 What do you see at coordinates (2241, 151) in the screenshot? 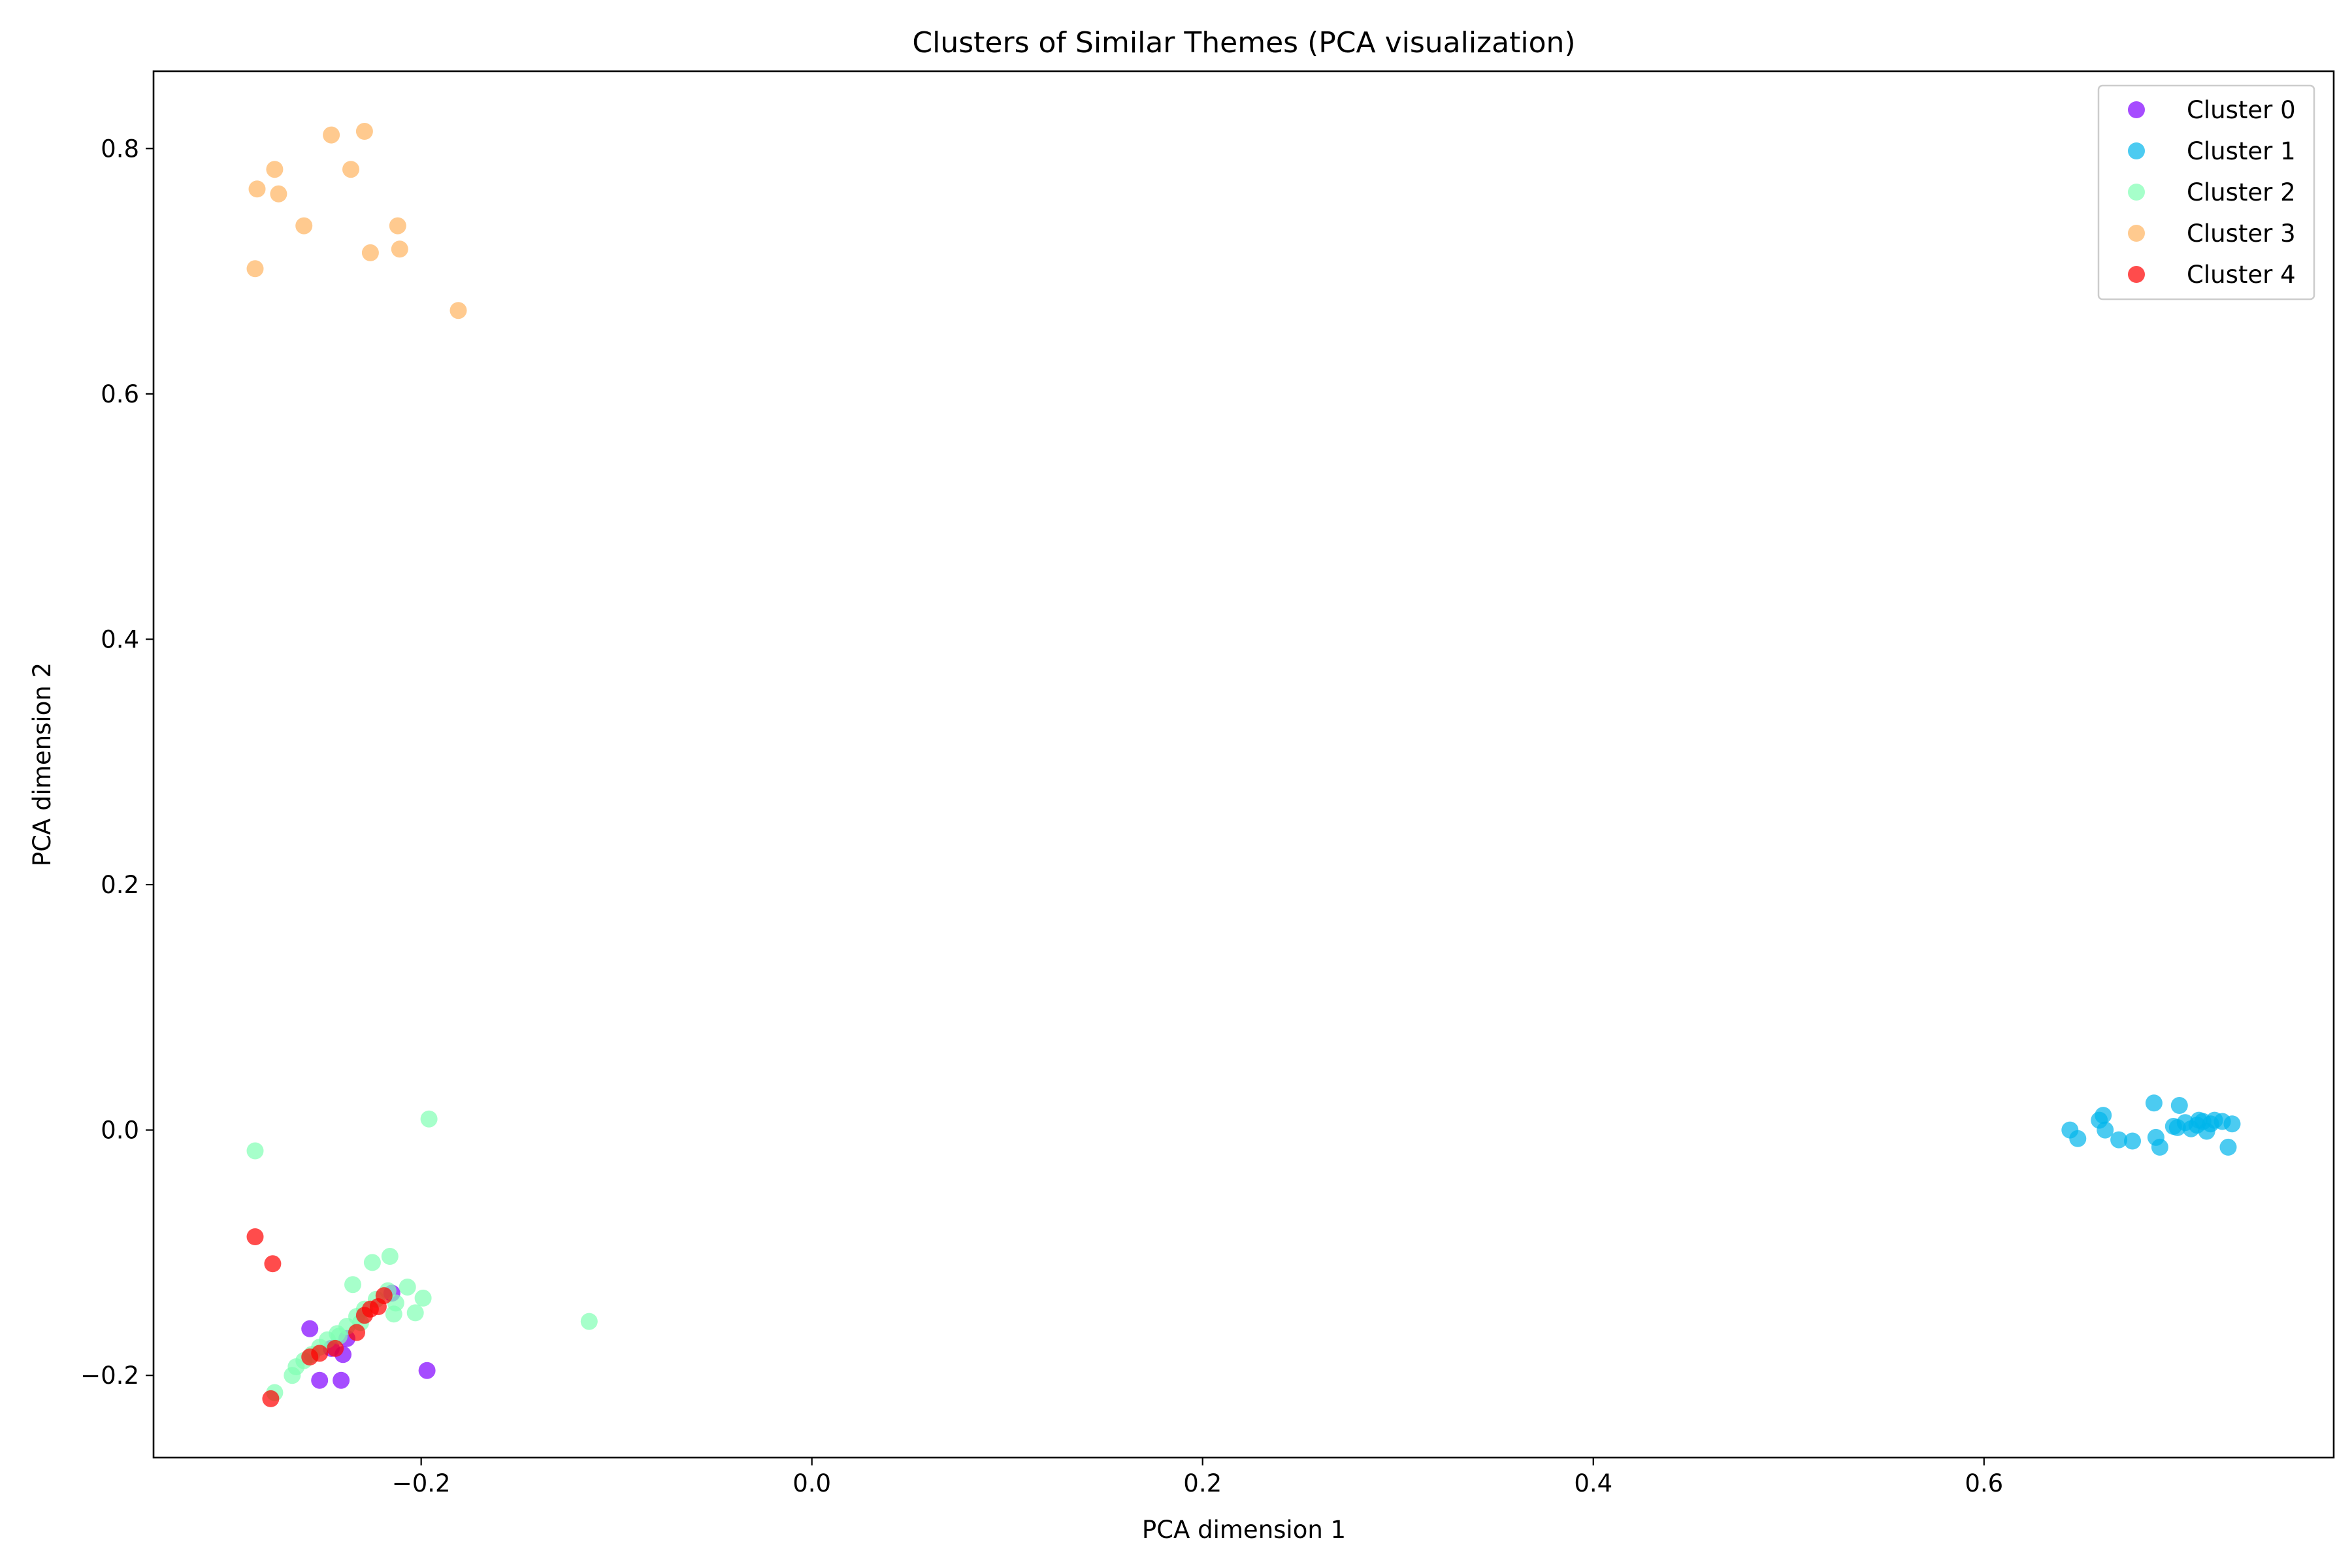
I see `legend-label-cluster-1: Cluster 1` at bounding box center [2241, 151].